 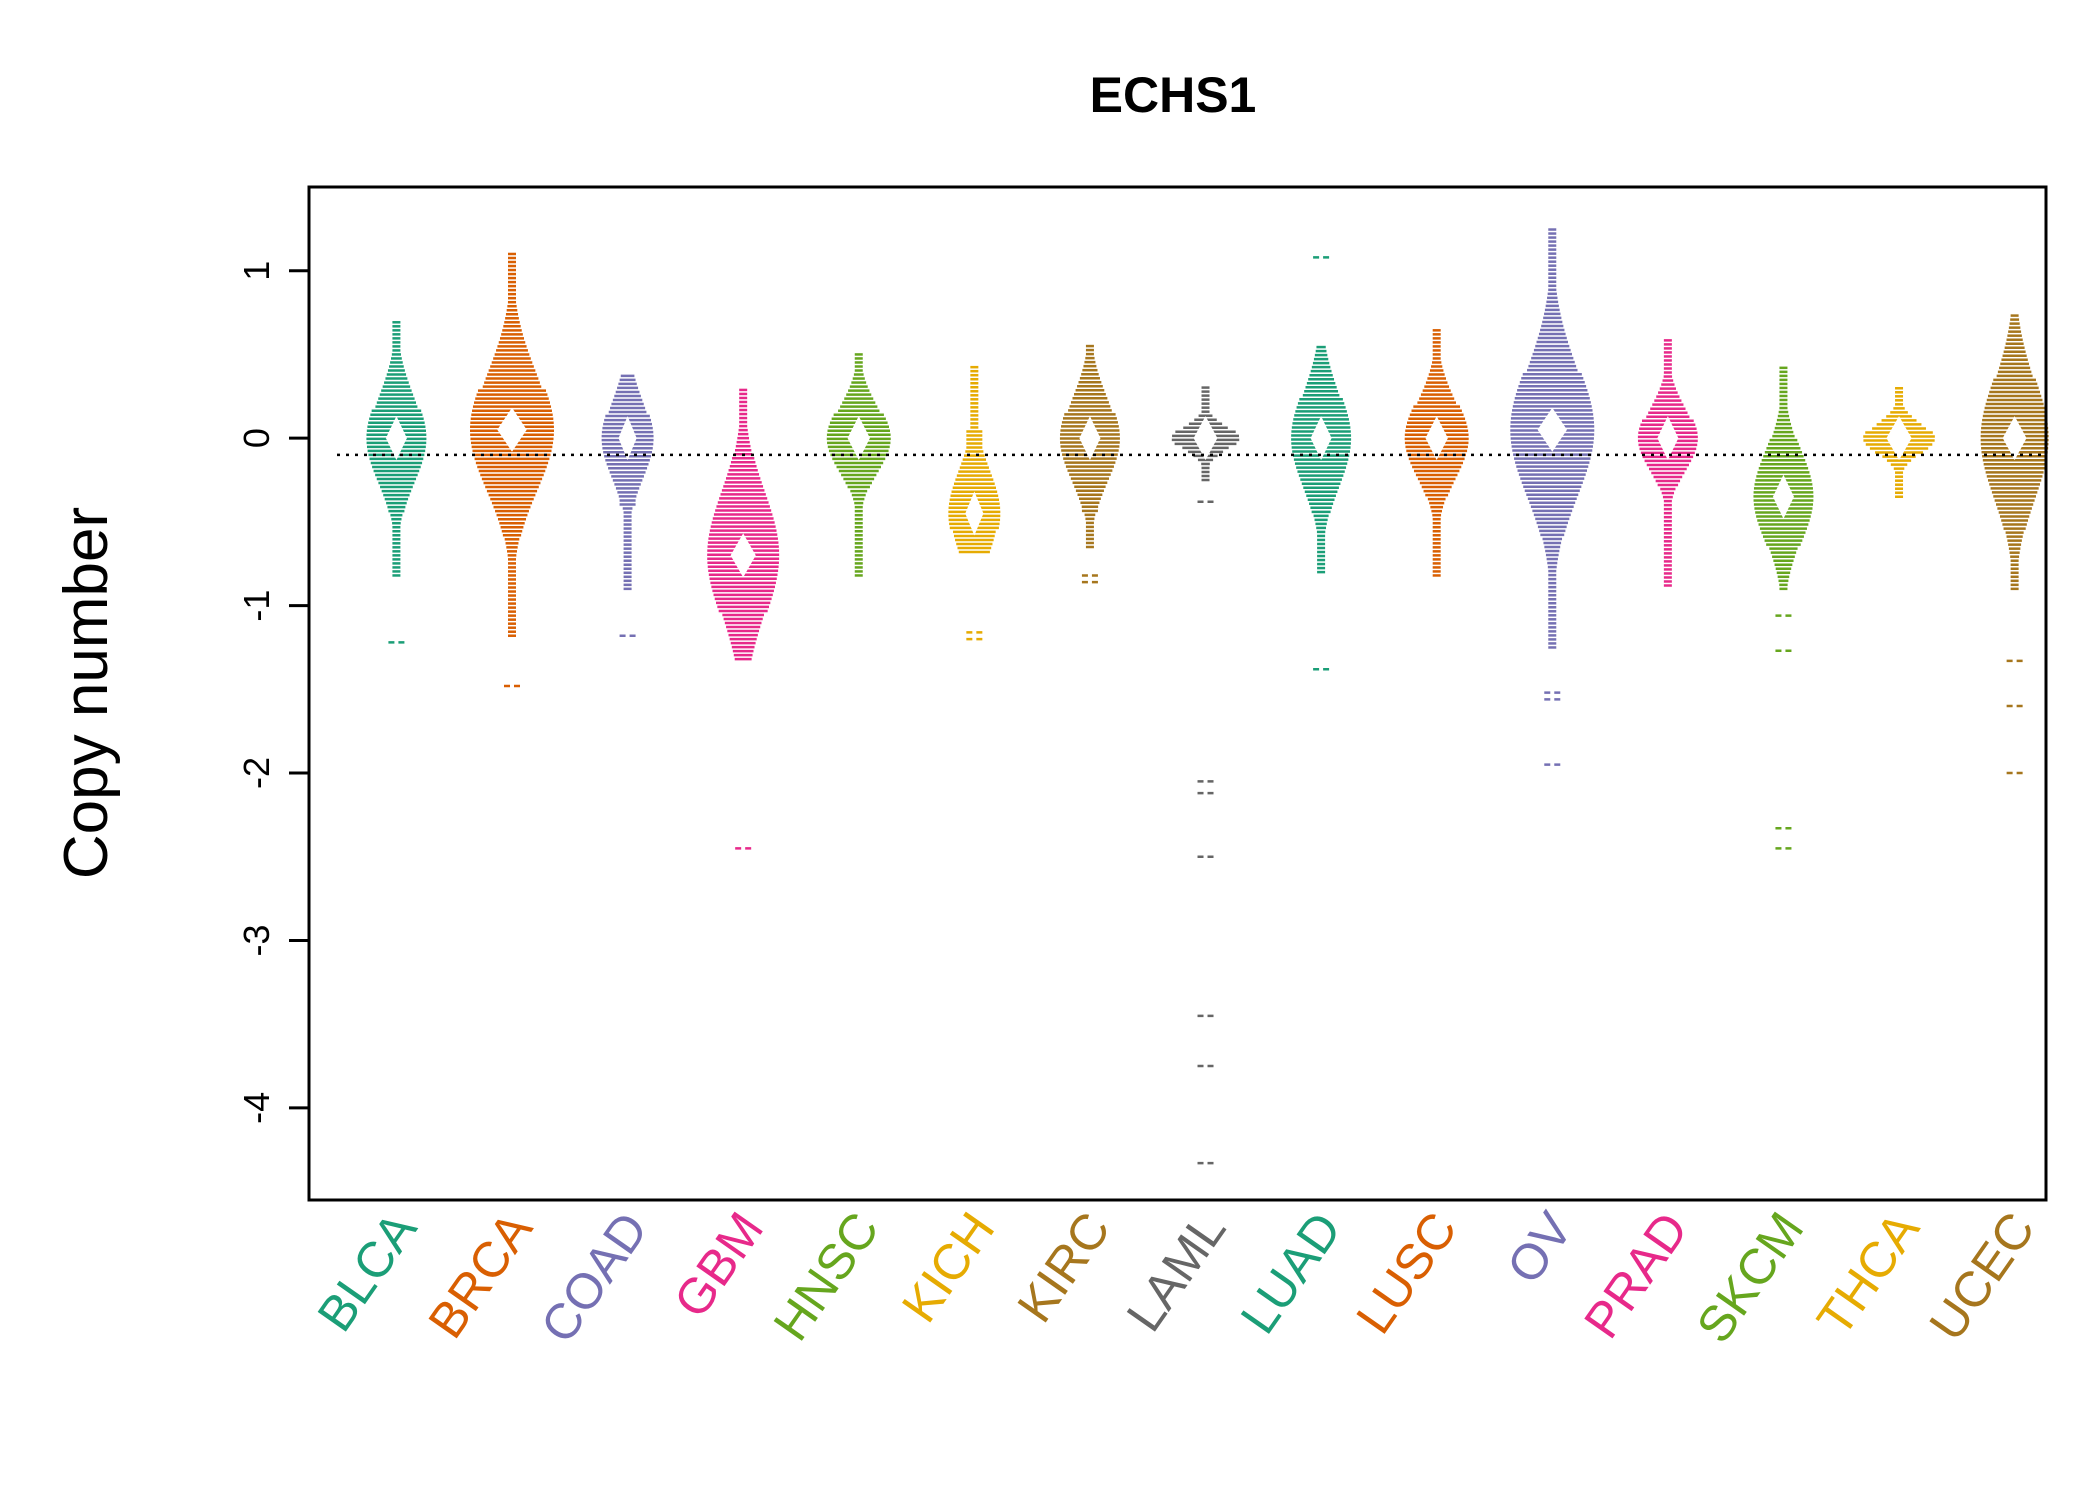 I want to click on x-tick-label-kirc: KIRC, so click(x=1064, y=1267).